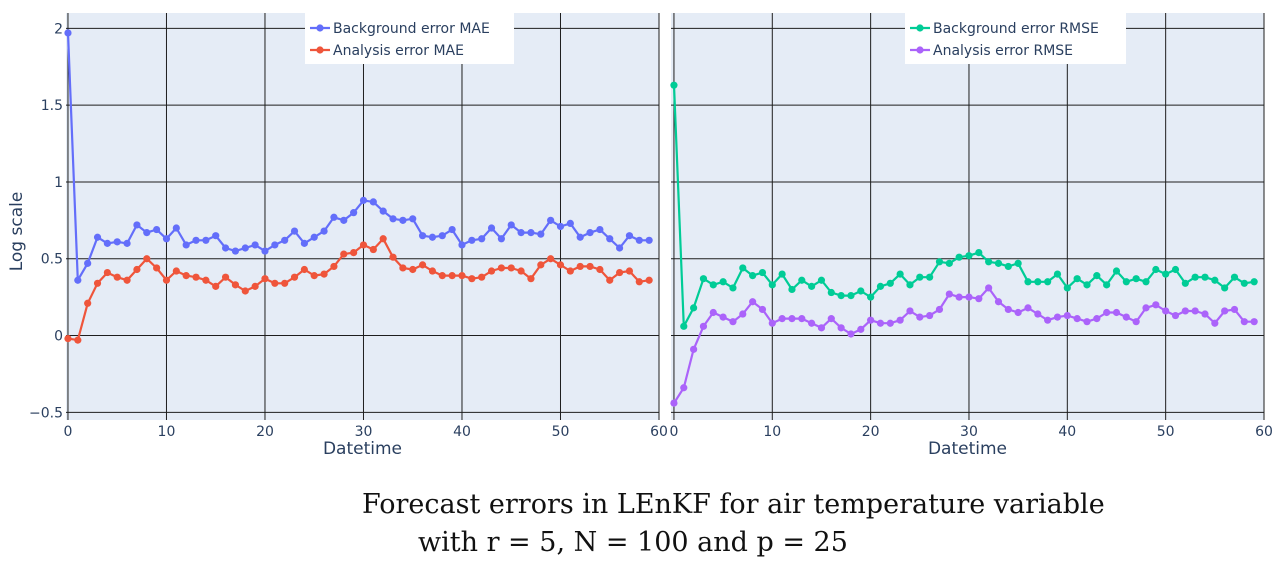 The height and width of the screenshot is (565, 1279). Describe the element at coordinates (659, 432) in the screenshot. I see `x-tick-label: 60` at that location.